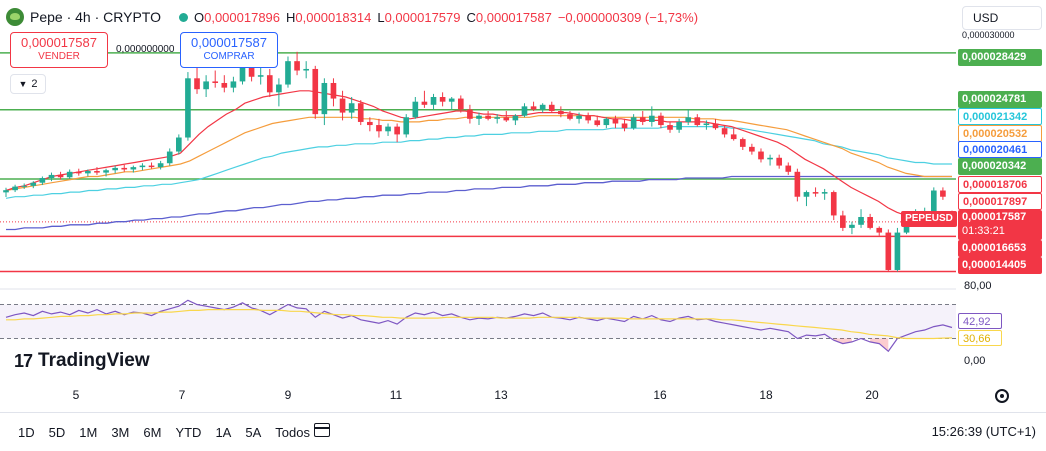  What do you see at coordinates (15, 17) in the screenshot?
I see `pepe-logo-icon` at bounding box center [15, 17].